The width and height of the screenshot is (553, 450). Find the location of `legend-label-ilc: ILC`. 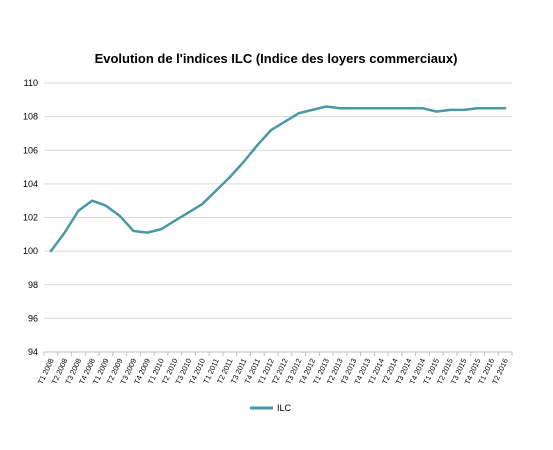

legend-label-ilc: ILC is located at coordinates (284, 408).